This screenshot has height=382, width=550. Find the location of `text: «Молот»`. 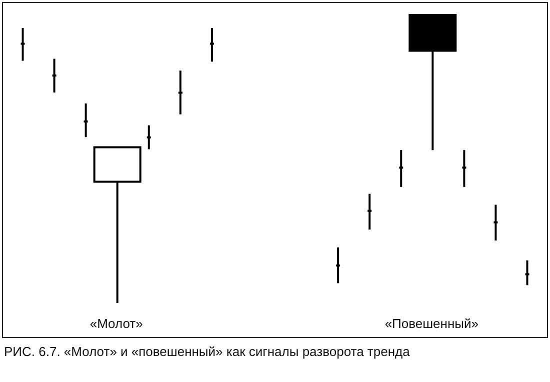

text: «Молот» is located at coordinates (116, 323).